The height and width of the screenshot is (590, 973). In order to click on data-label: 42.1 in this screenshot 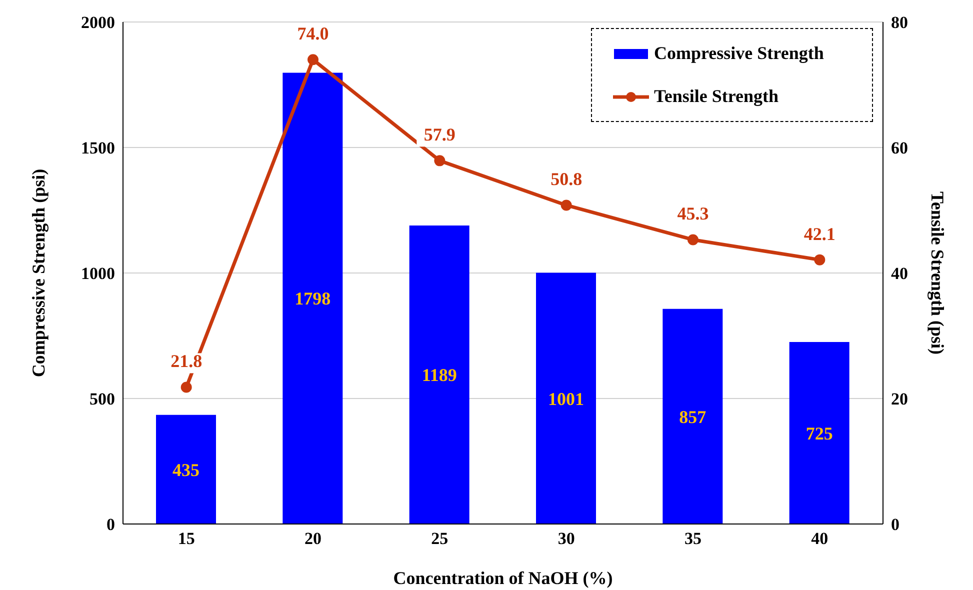, I will do `click(820, 234)`.